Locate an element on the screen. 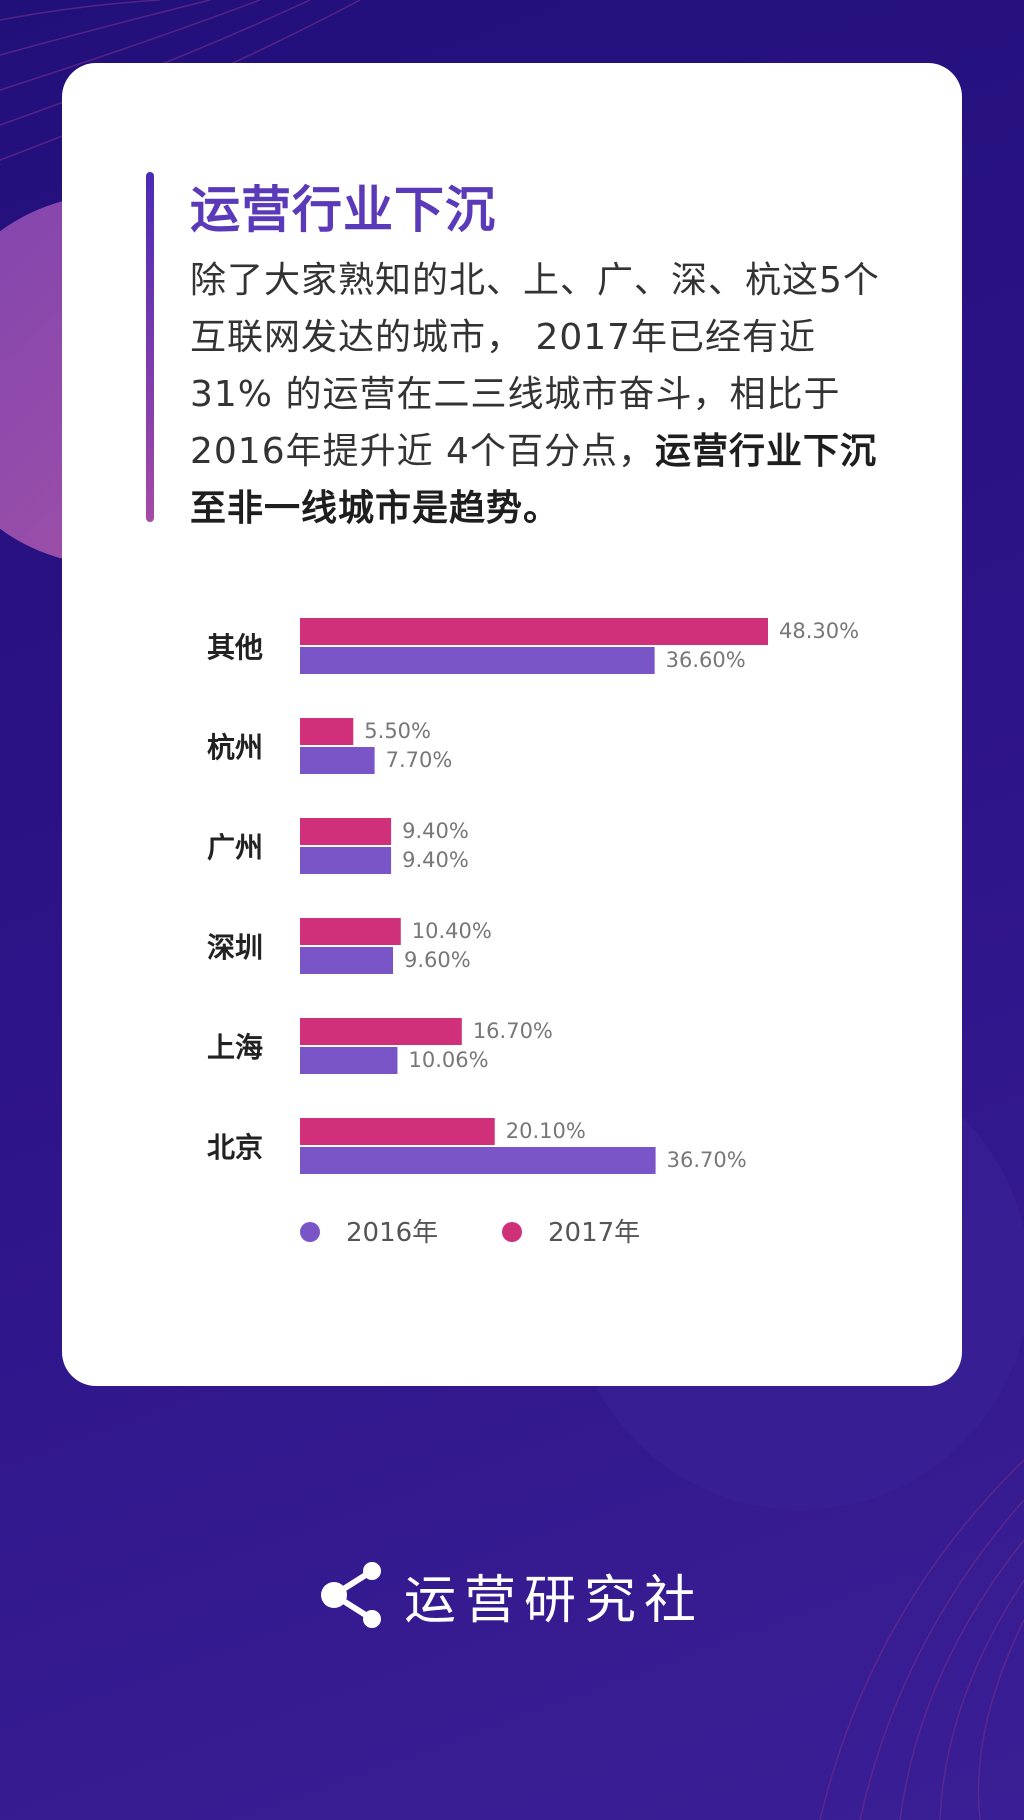  value-label-2017-5: 20.10% is located at coordinates (546, 1131).